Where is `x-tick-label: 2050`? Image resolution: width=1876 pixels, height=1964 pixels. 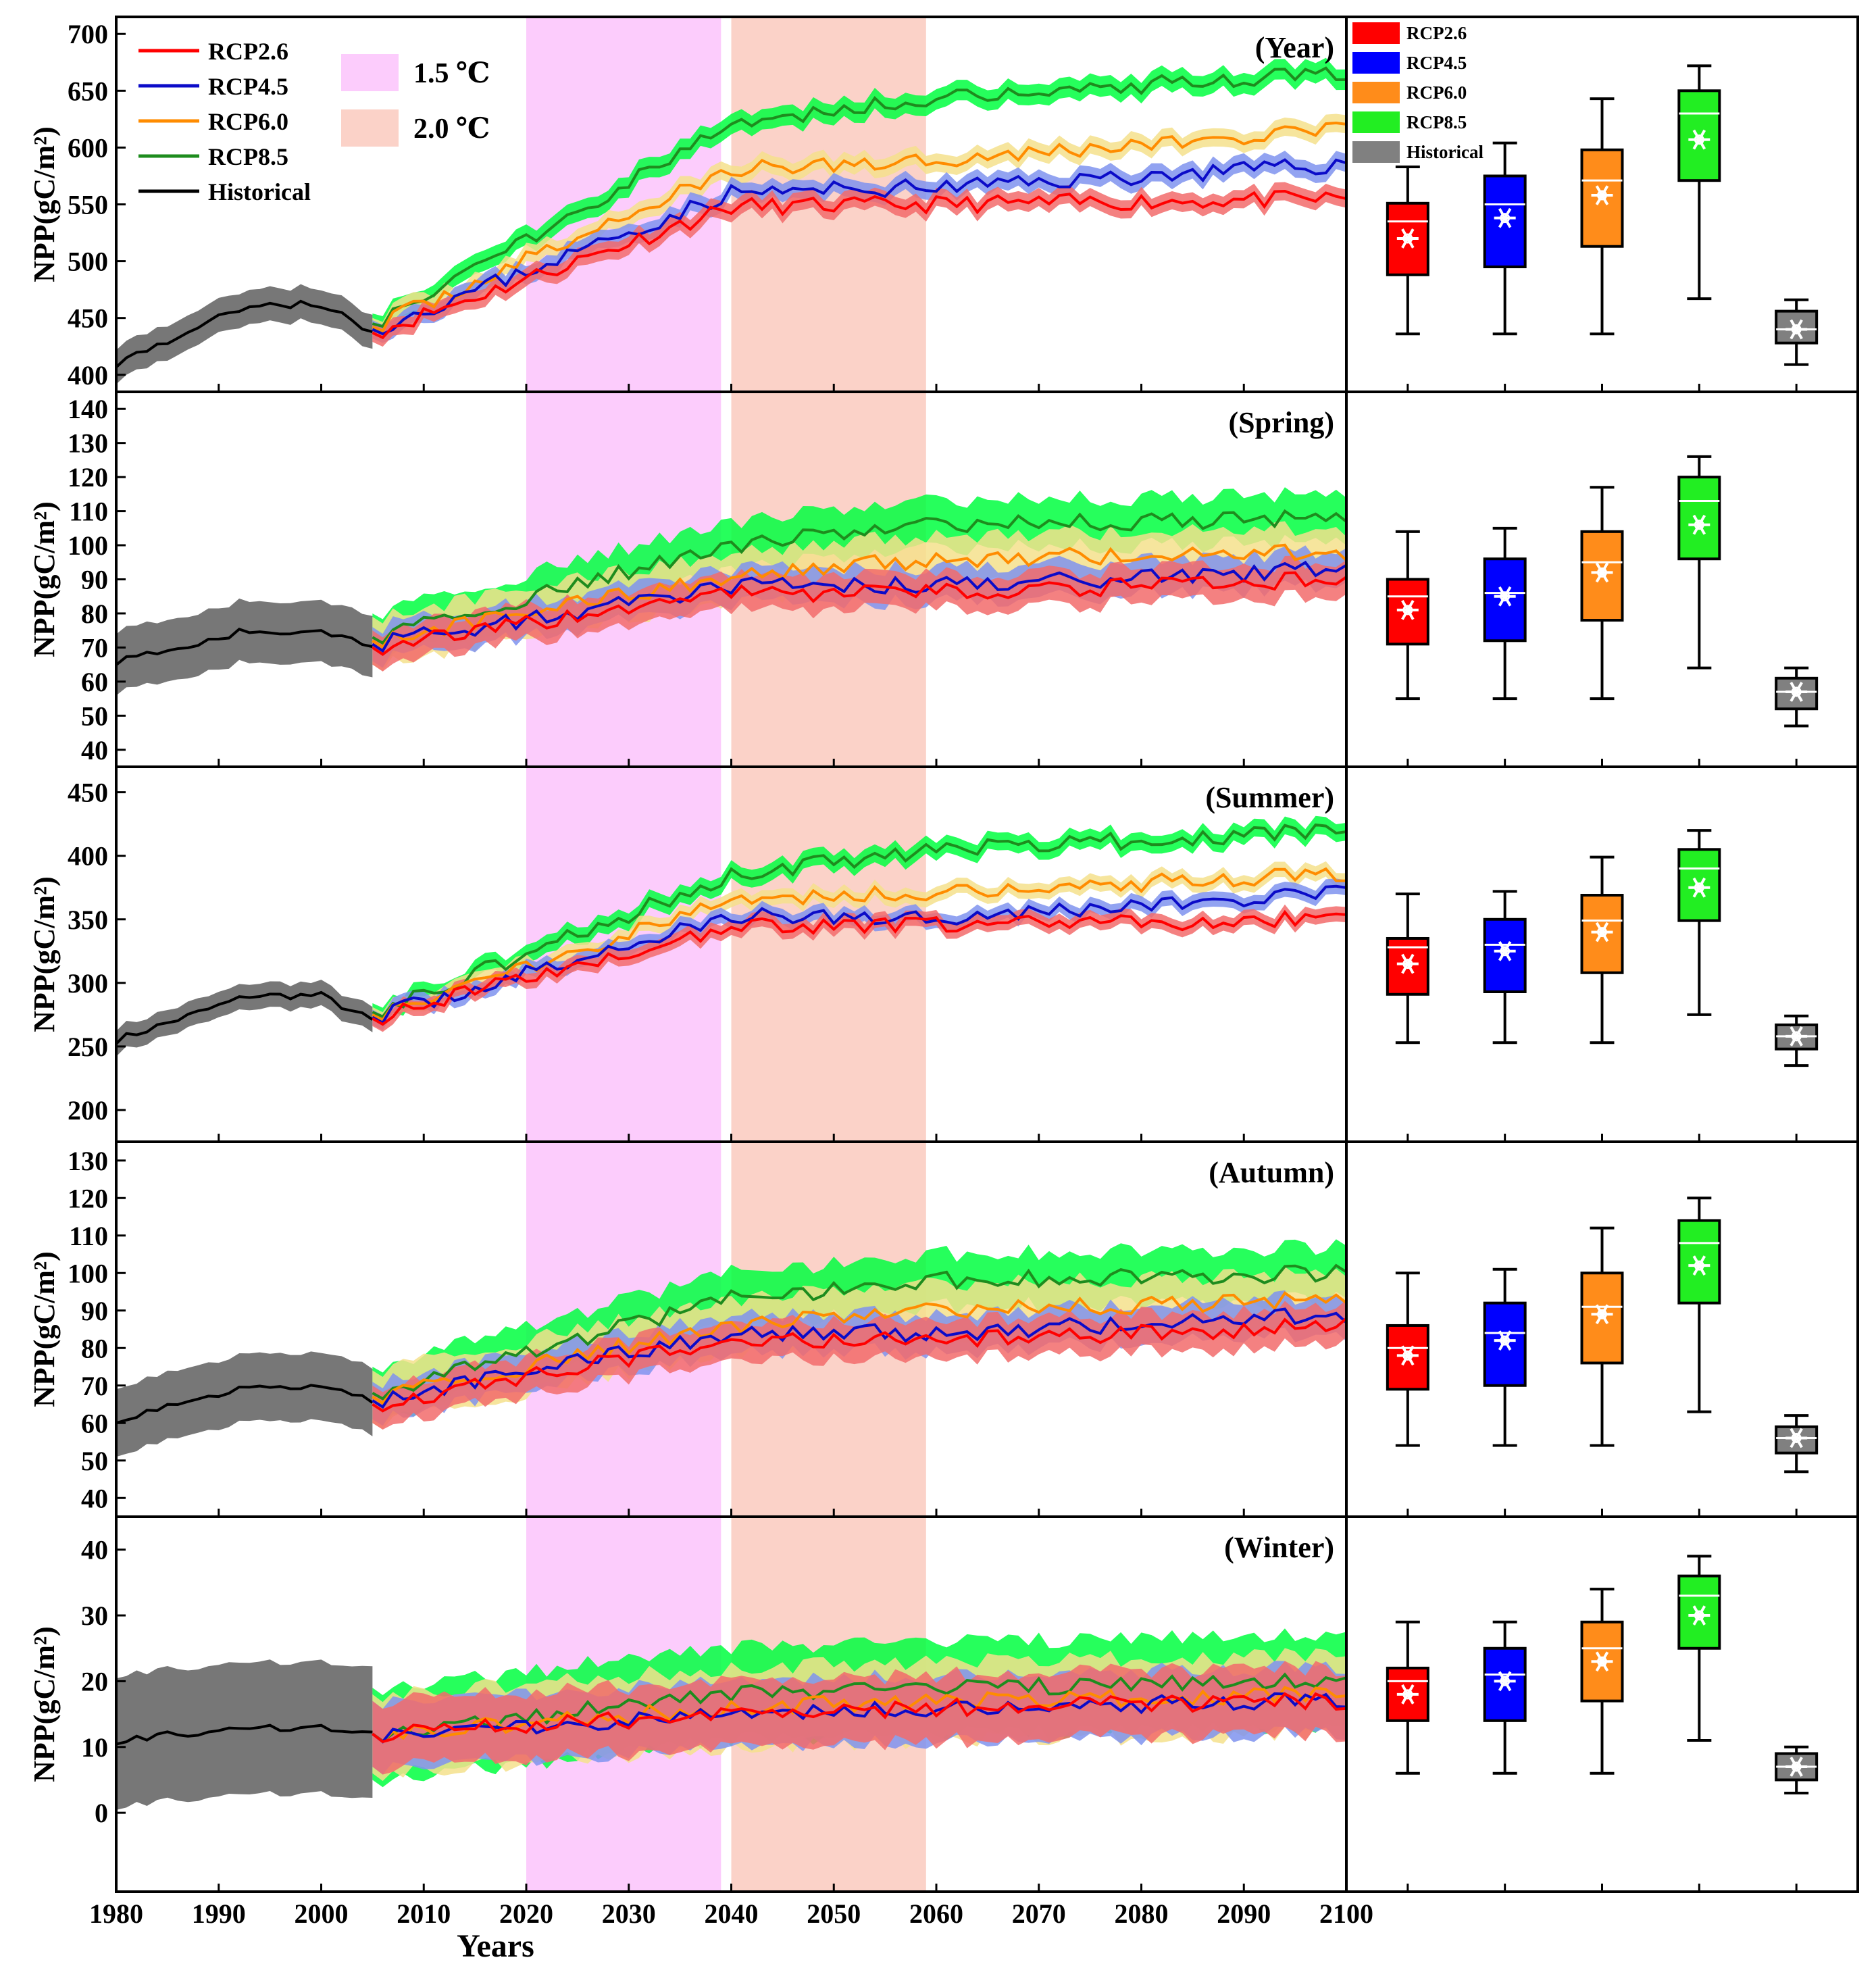 x-tick-label: 2050 is located at coordinates (834, 1914).